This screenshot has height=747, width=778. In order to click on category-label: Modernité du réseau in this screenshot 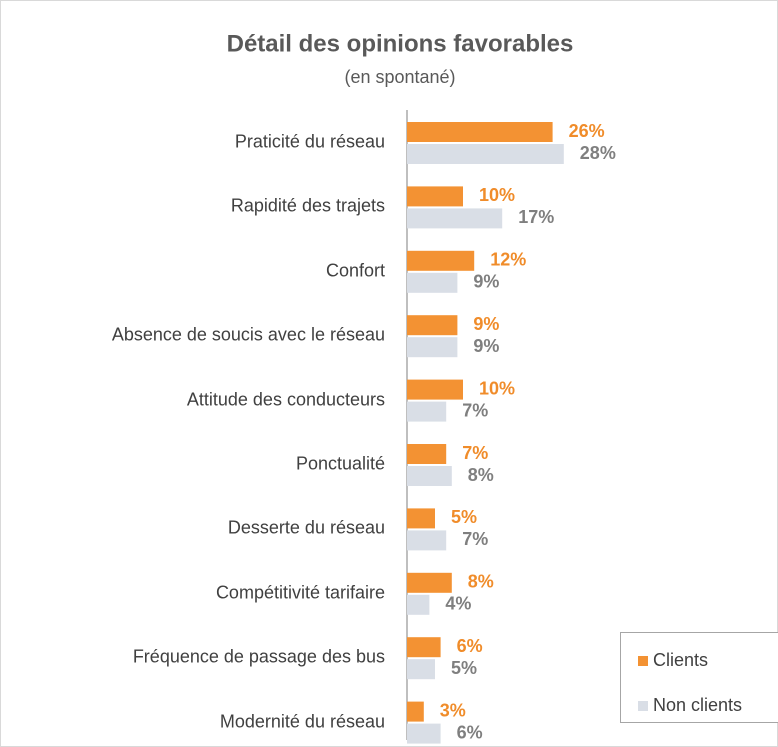, I will do `click(302, 721)`.